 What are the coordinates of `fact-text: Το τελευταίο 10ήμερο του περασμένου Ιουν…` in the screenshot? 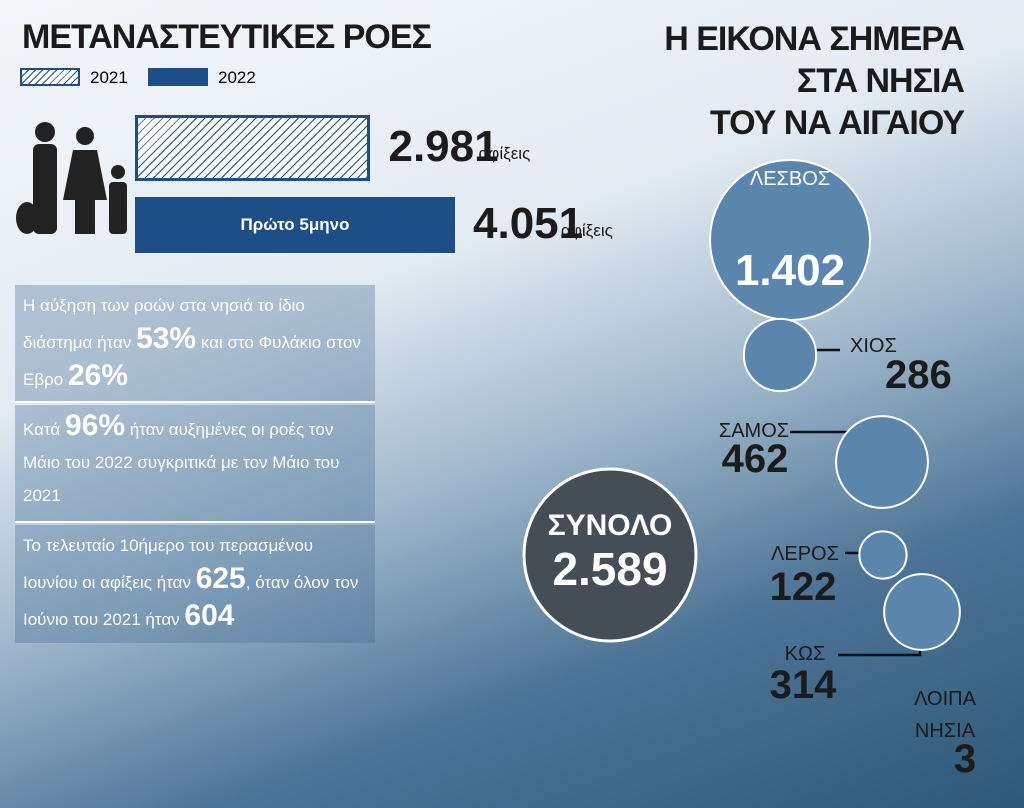 It's located at (168, 564).